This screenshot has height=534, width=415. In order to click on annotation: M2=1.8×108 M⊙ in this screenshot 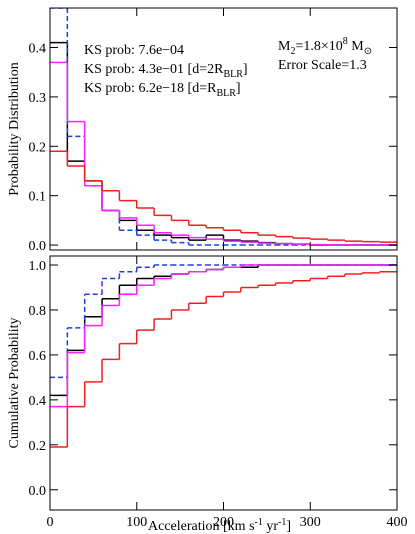, I will do `click(325, 46)`.